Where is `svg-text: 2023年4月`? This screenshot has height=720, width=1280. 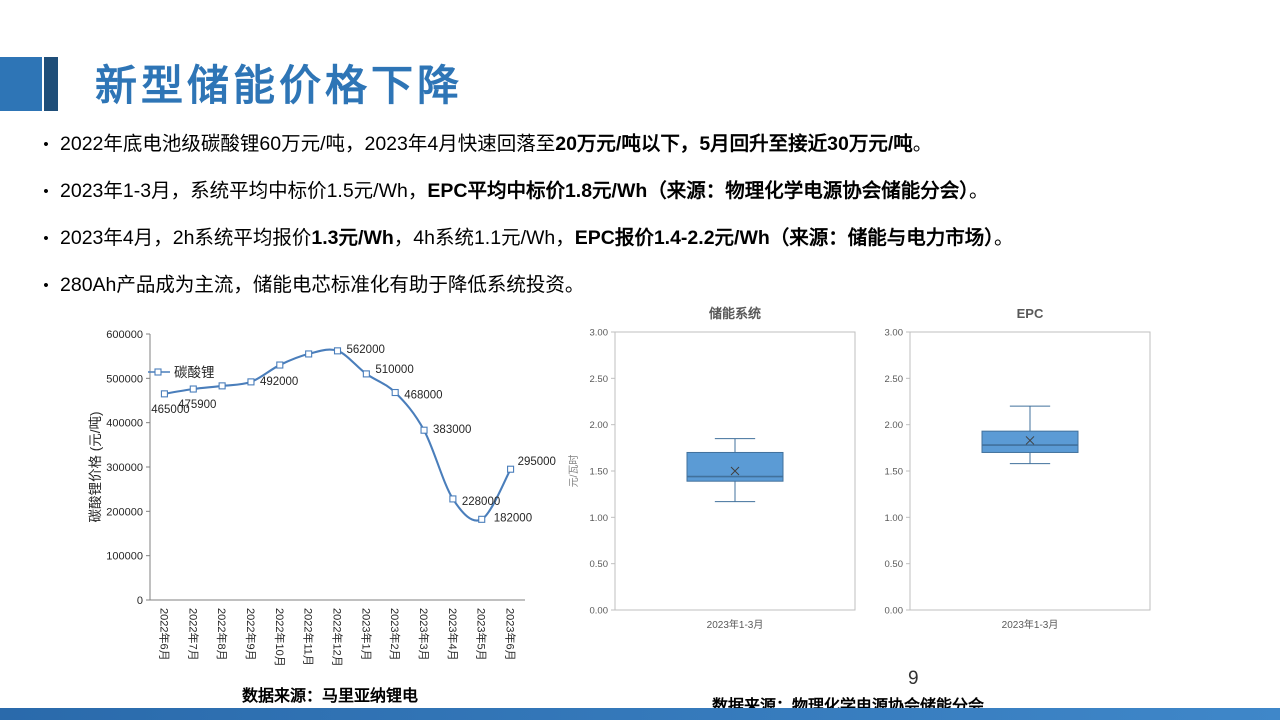
svg-text: 2023年4月 is located at coordinates (453, 634).